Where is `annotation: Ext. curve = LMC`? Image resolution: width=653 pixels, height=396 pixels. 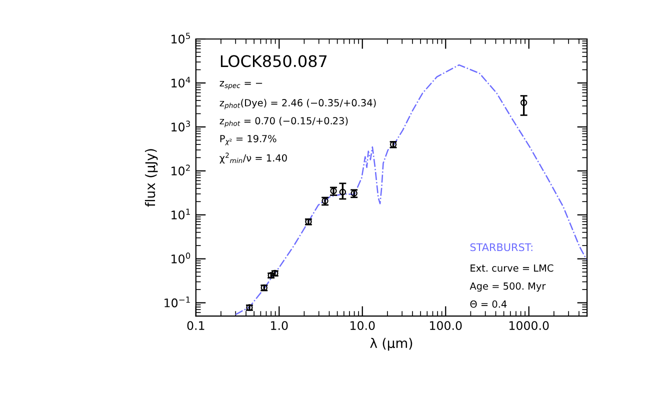
annotation: Ext. curve = LMC is located at coordinates (512, 268).